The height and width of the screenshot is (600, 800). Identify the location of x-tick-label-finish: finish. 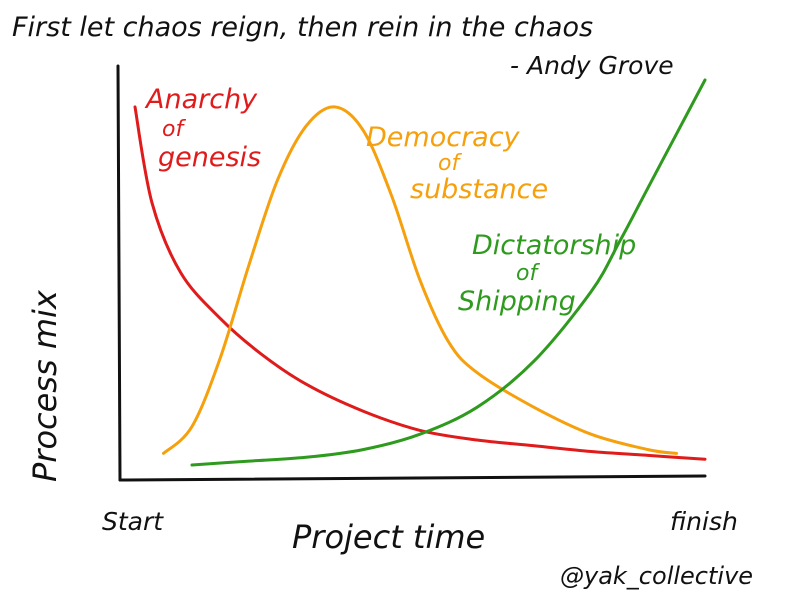
(704, 521).